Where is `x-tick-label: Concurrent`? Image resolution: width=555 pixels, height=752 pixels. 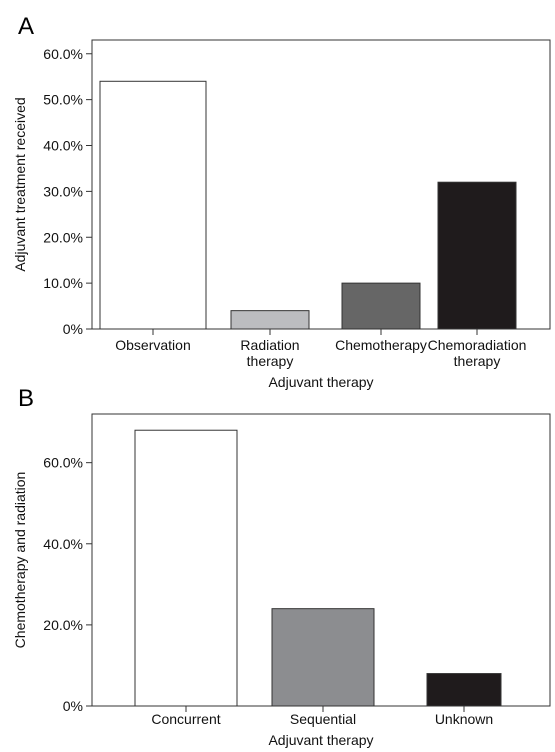
x-tick-label: Concurrent is located at coordinates (185, 719).